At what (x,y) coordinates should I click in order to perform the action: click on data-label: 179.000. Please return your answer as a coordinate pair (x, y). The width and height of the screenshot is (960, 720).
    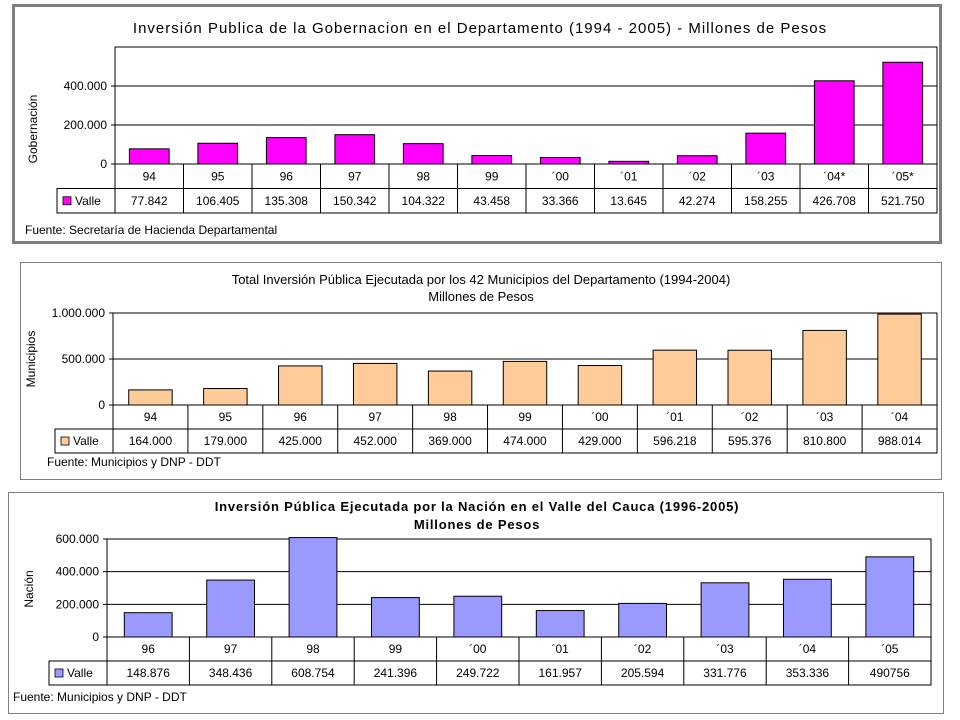
    Looking at the image, I should click on (226, 441).